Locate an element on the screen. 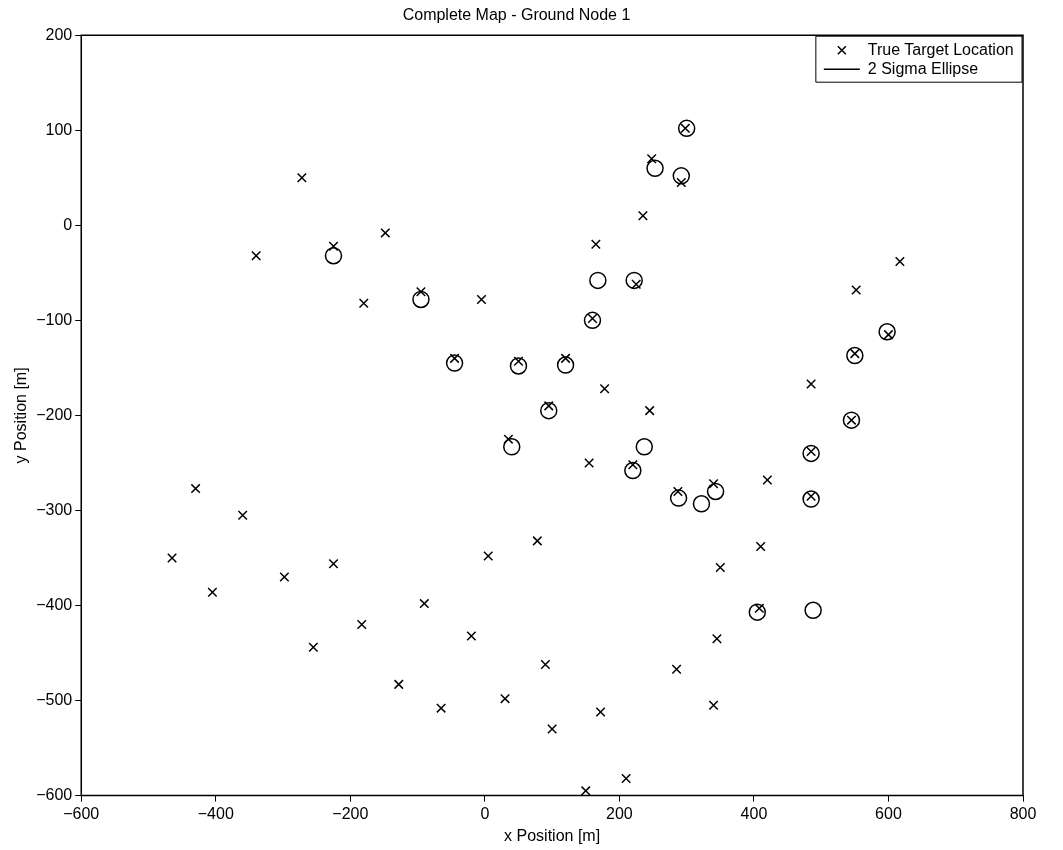  chart-title: Complete Map - Ground Node 1 is located at coordinates (516, 15).